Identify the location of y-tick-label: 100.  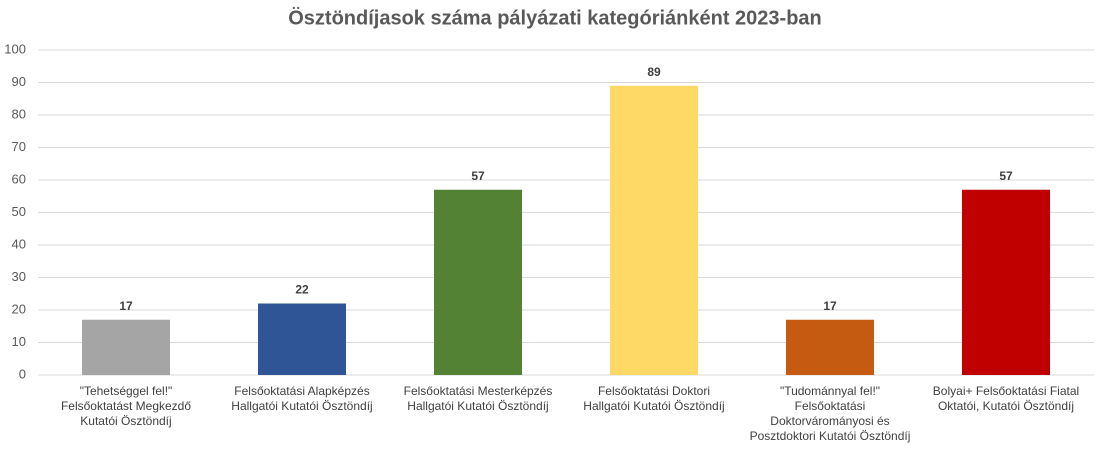
(15, 48).